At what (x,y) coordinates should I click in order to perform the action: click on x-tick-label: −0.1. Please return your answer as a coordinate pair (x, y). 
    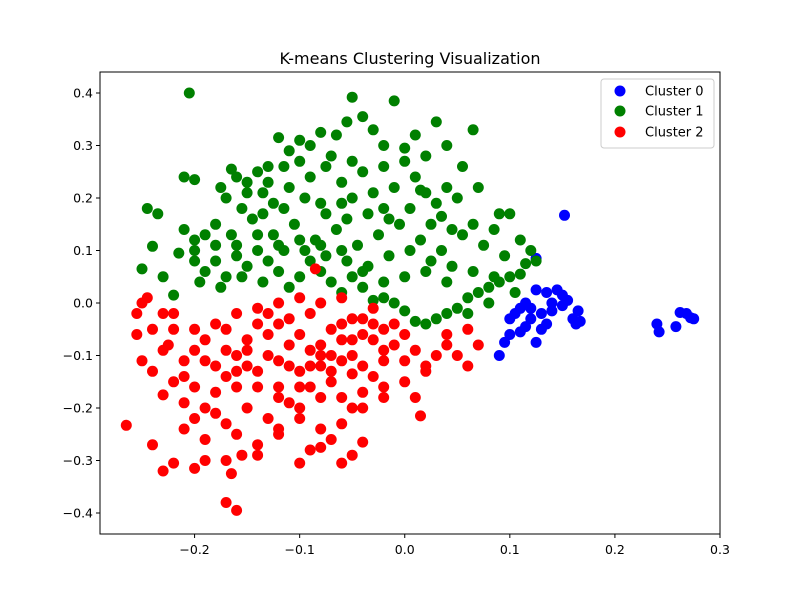
    Looking at the image, I should click on (299, 549).